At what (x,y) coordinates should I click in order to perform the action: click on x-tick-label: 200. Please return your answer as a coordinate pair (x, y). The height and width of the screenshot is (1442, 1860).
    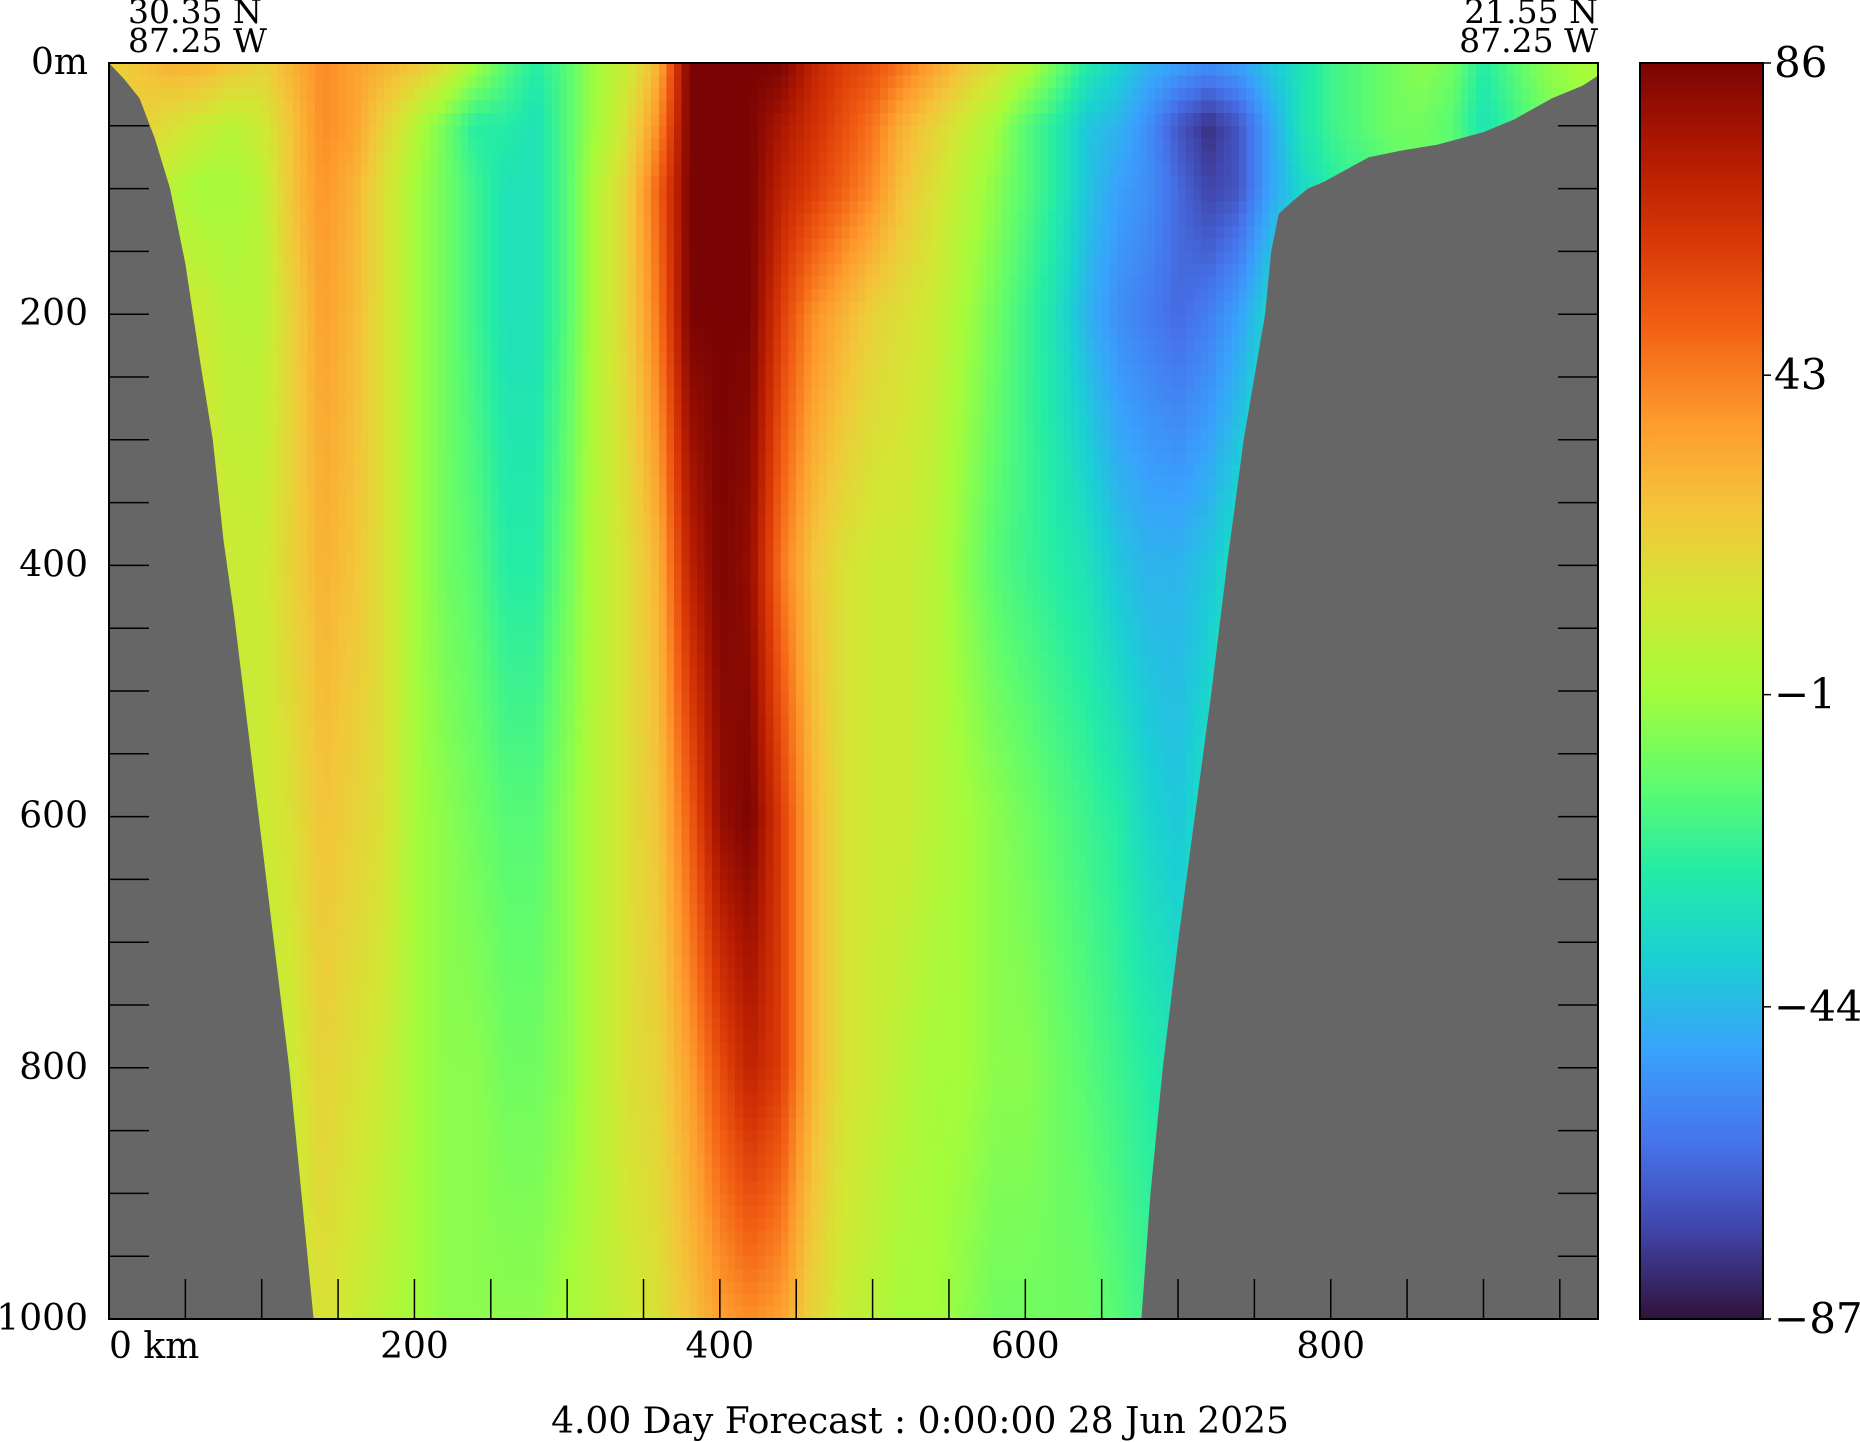
    Looking at the image, I should click on (414, 1346).